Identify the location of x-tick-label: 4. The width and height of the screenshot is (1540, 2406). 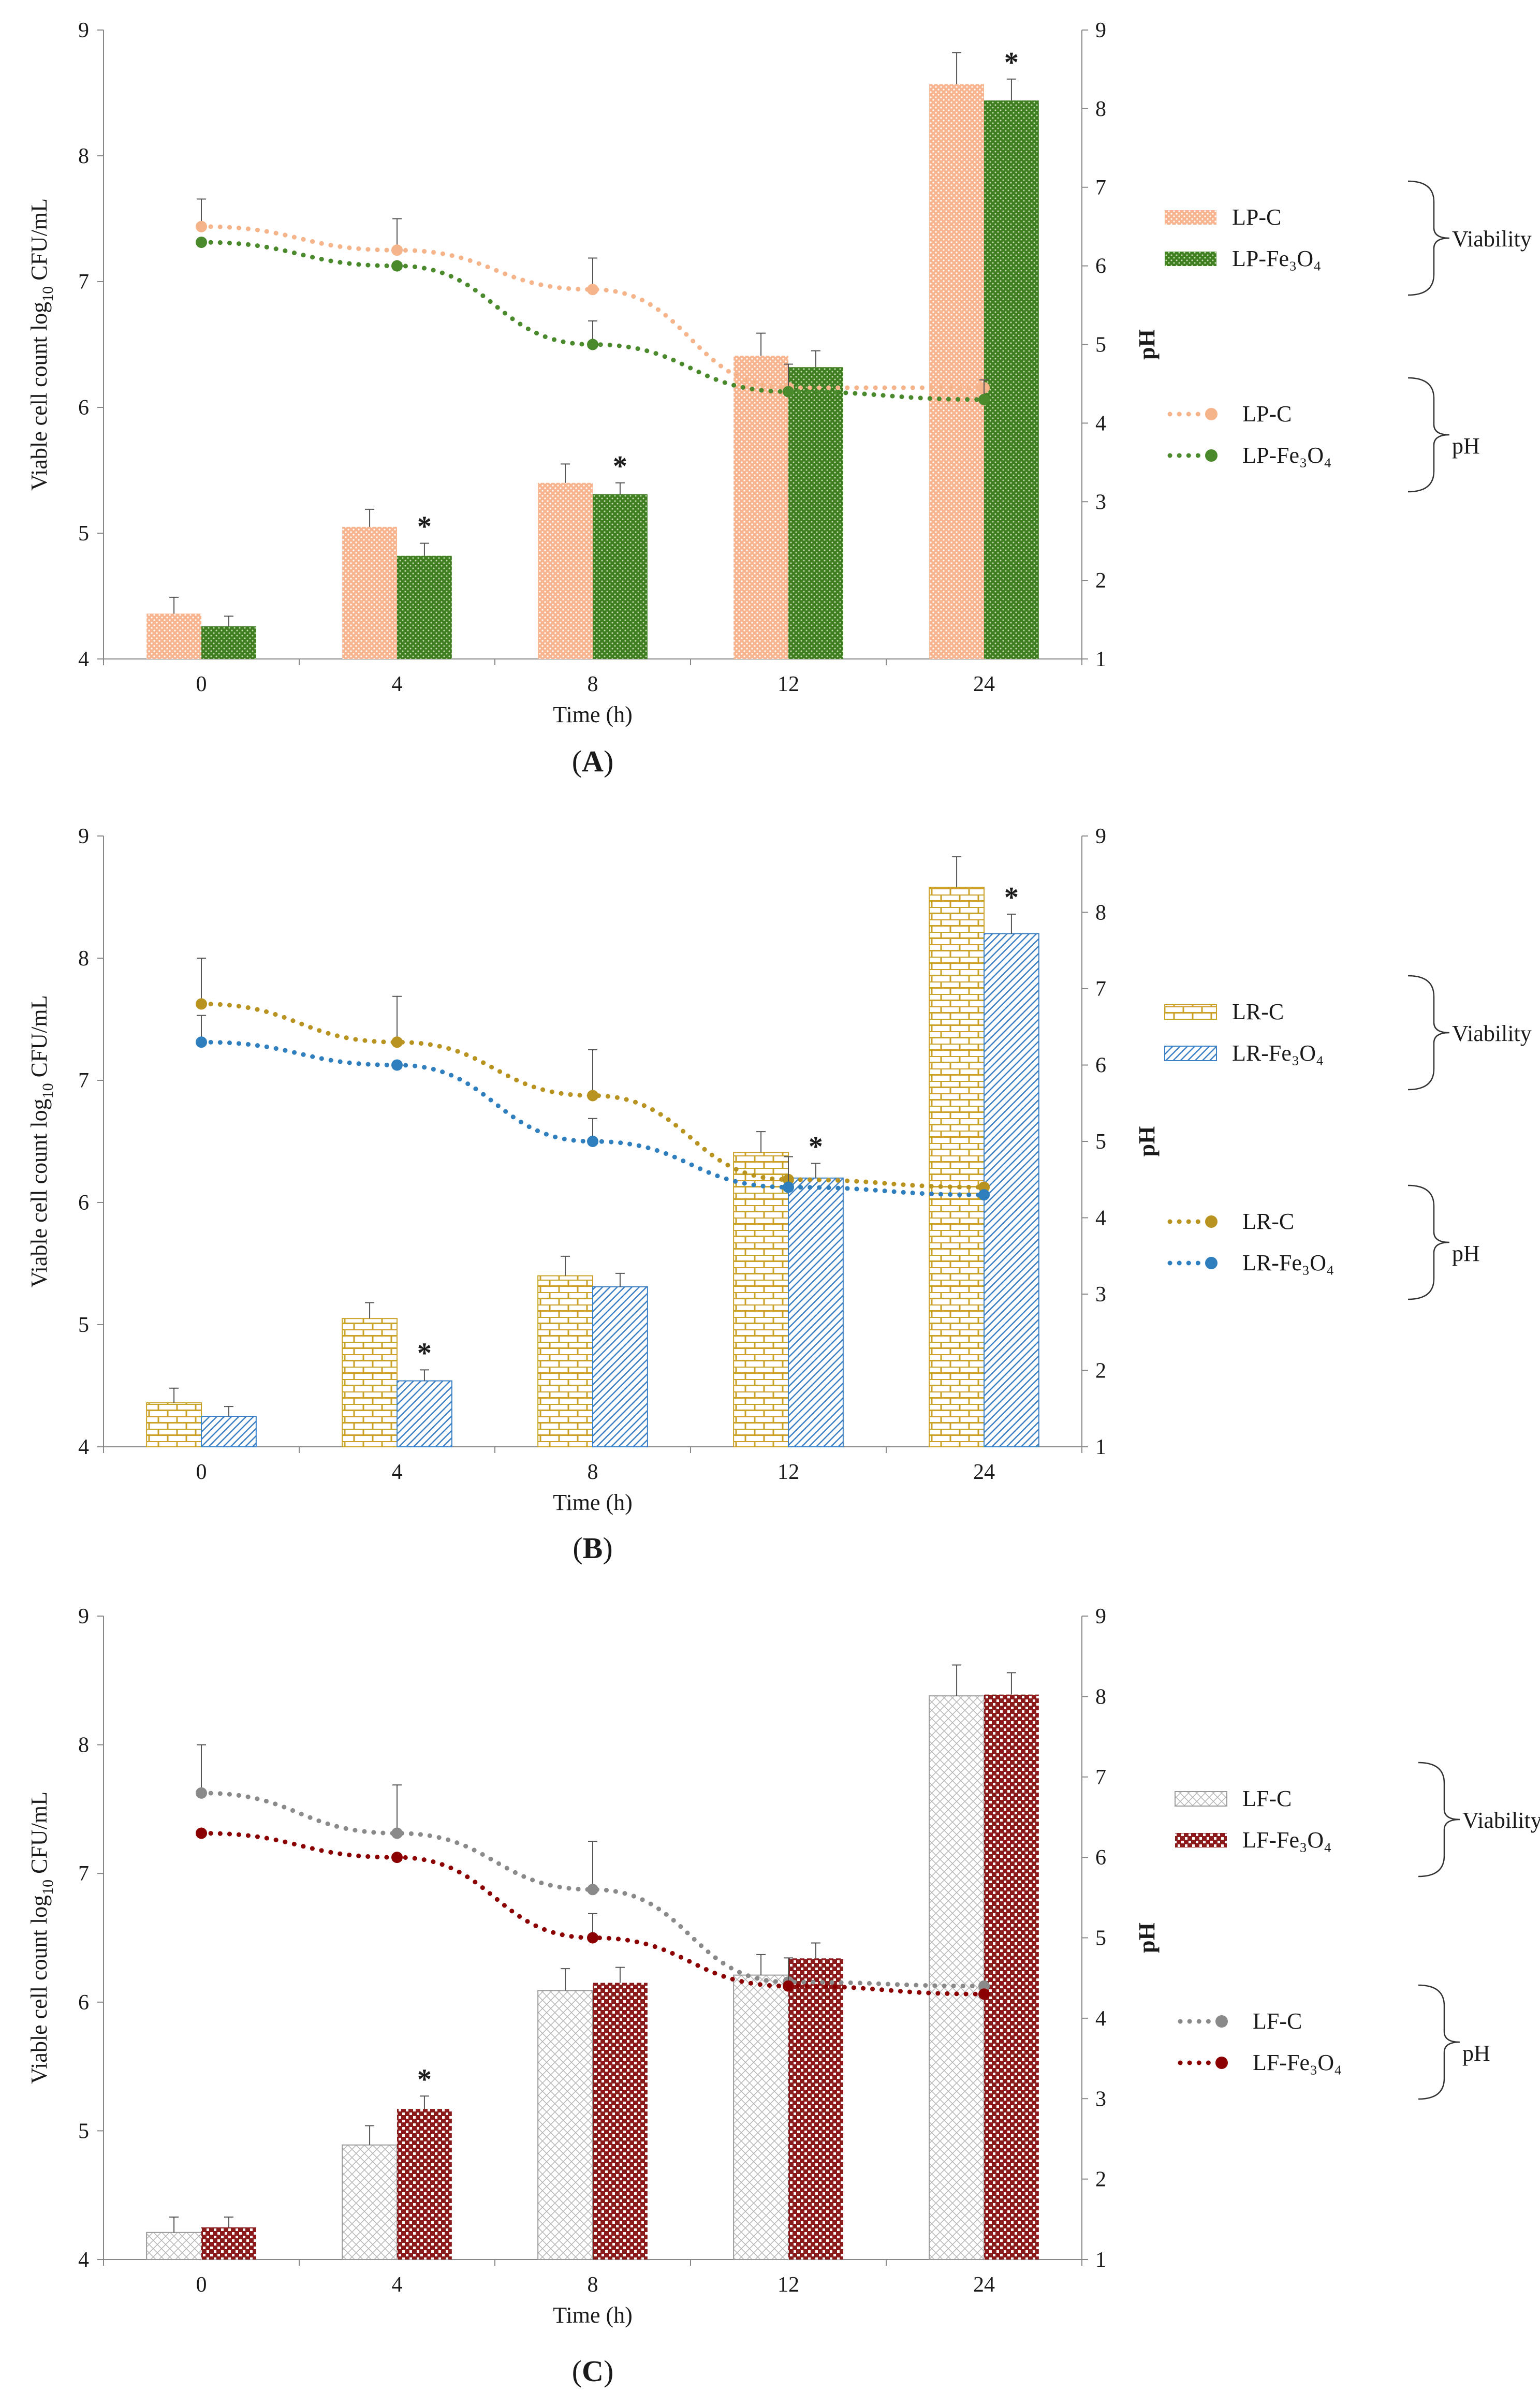
(397, 1472).